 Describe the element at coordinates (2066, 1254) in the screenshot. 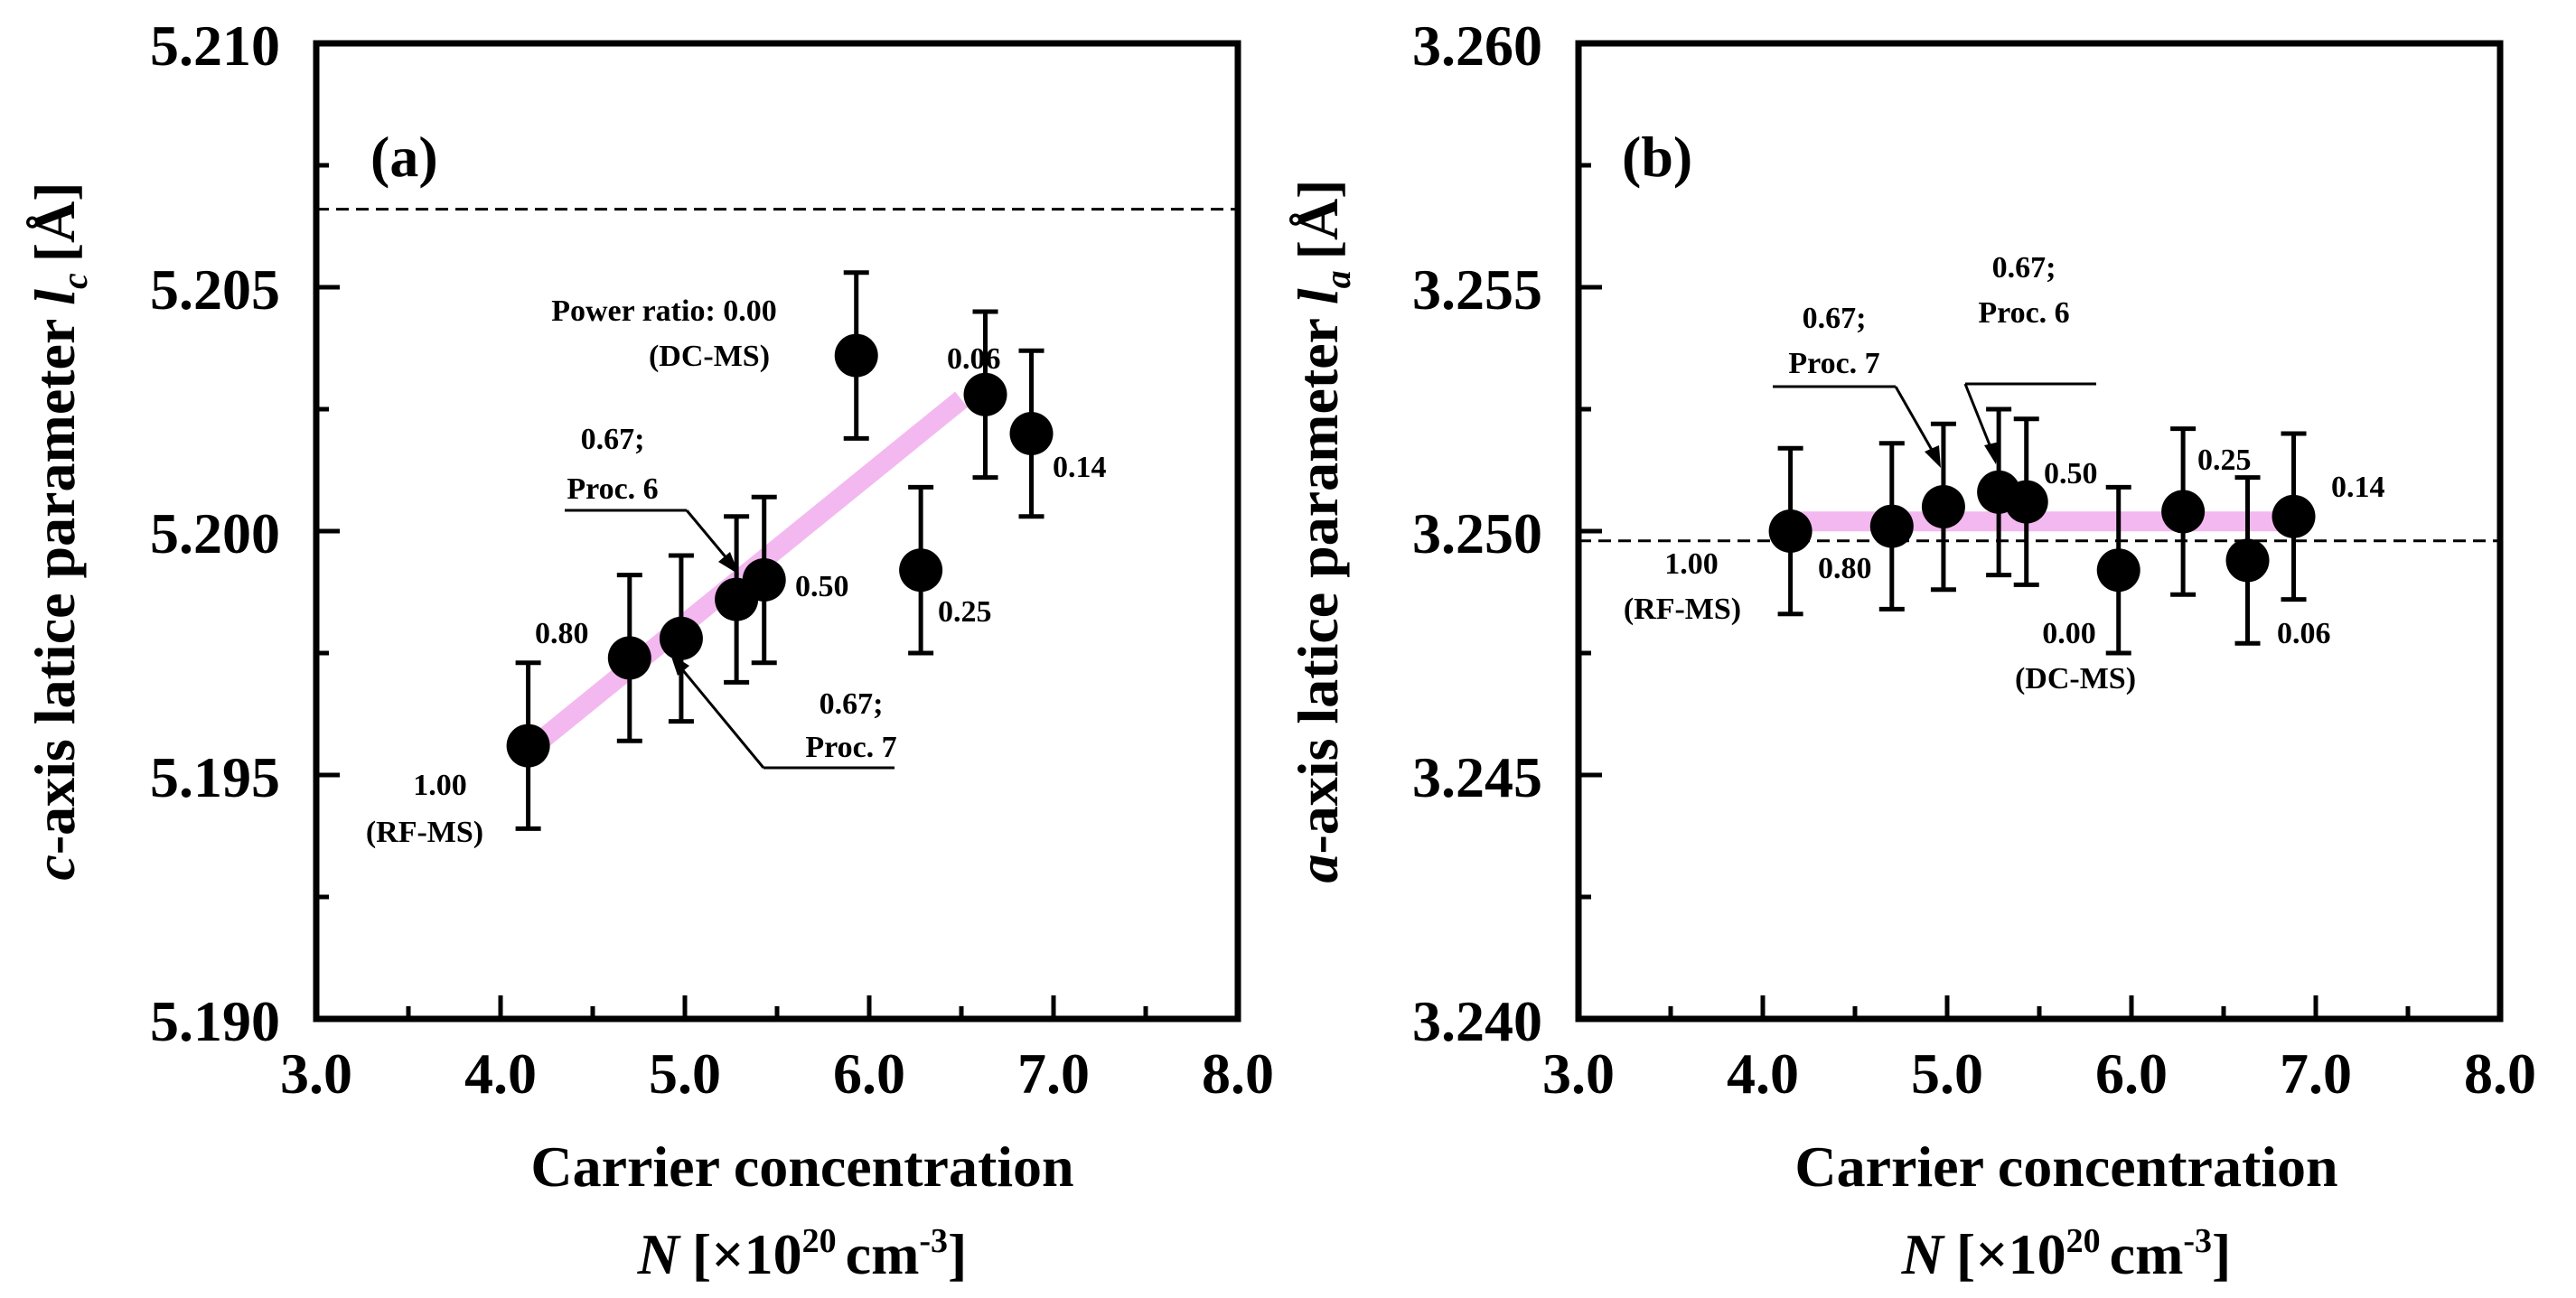

I see `panel-b-x-axis-unit: N [×1020 cm-3]` at that location.